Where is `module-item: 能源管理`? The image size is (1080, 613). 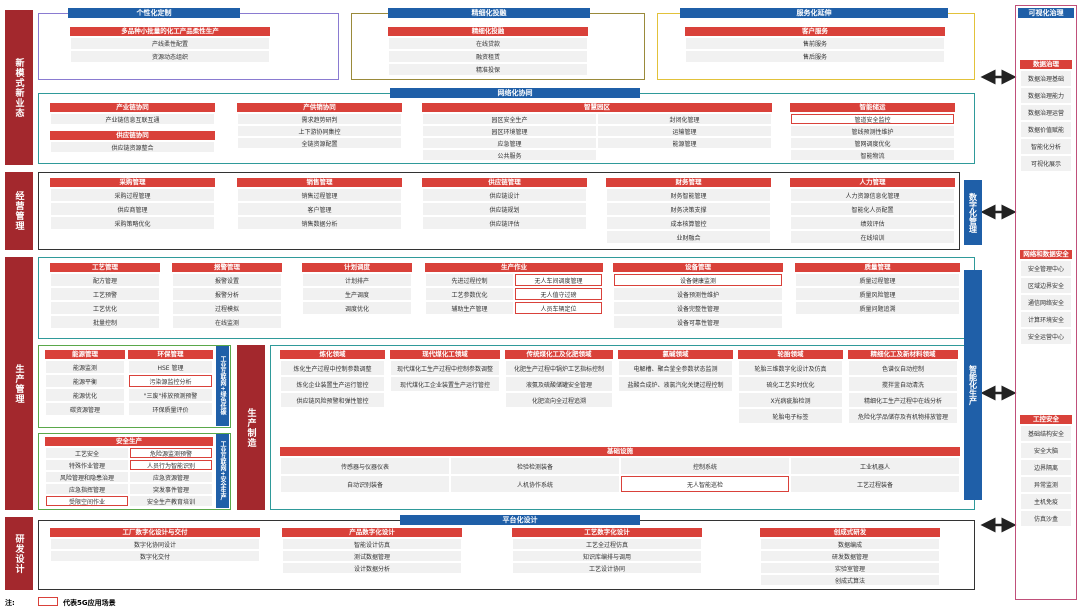
module-item: 能源管理 is located at coordinates (684, 143).